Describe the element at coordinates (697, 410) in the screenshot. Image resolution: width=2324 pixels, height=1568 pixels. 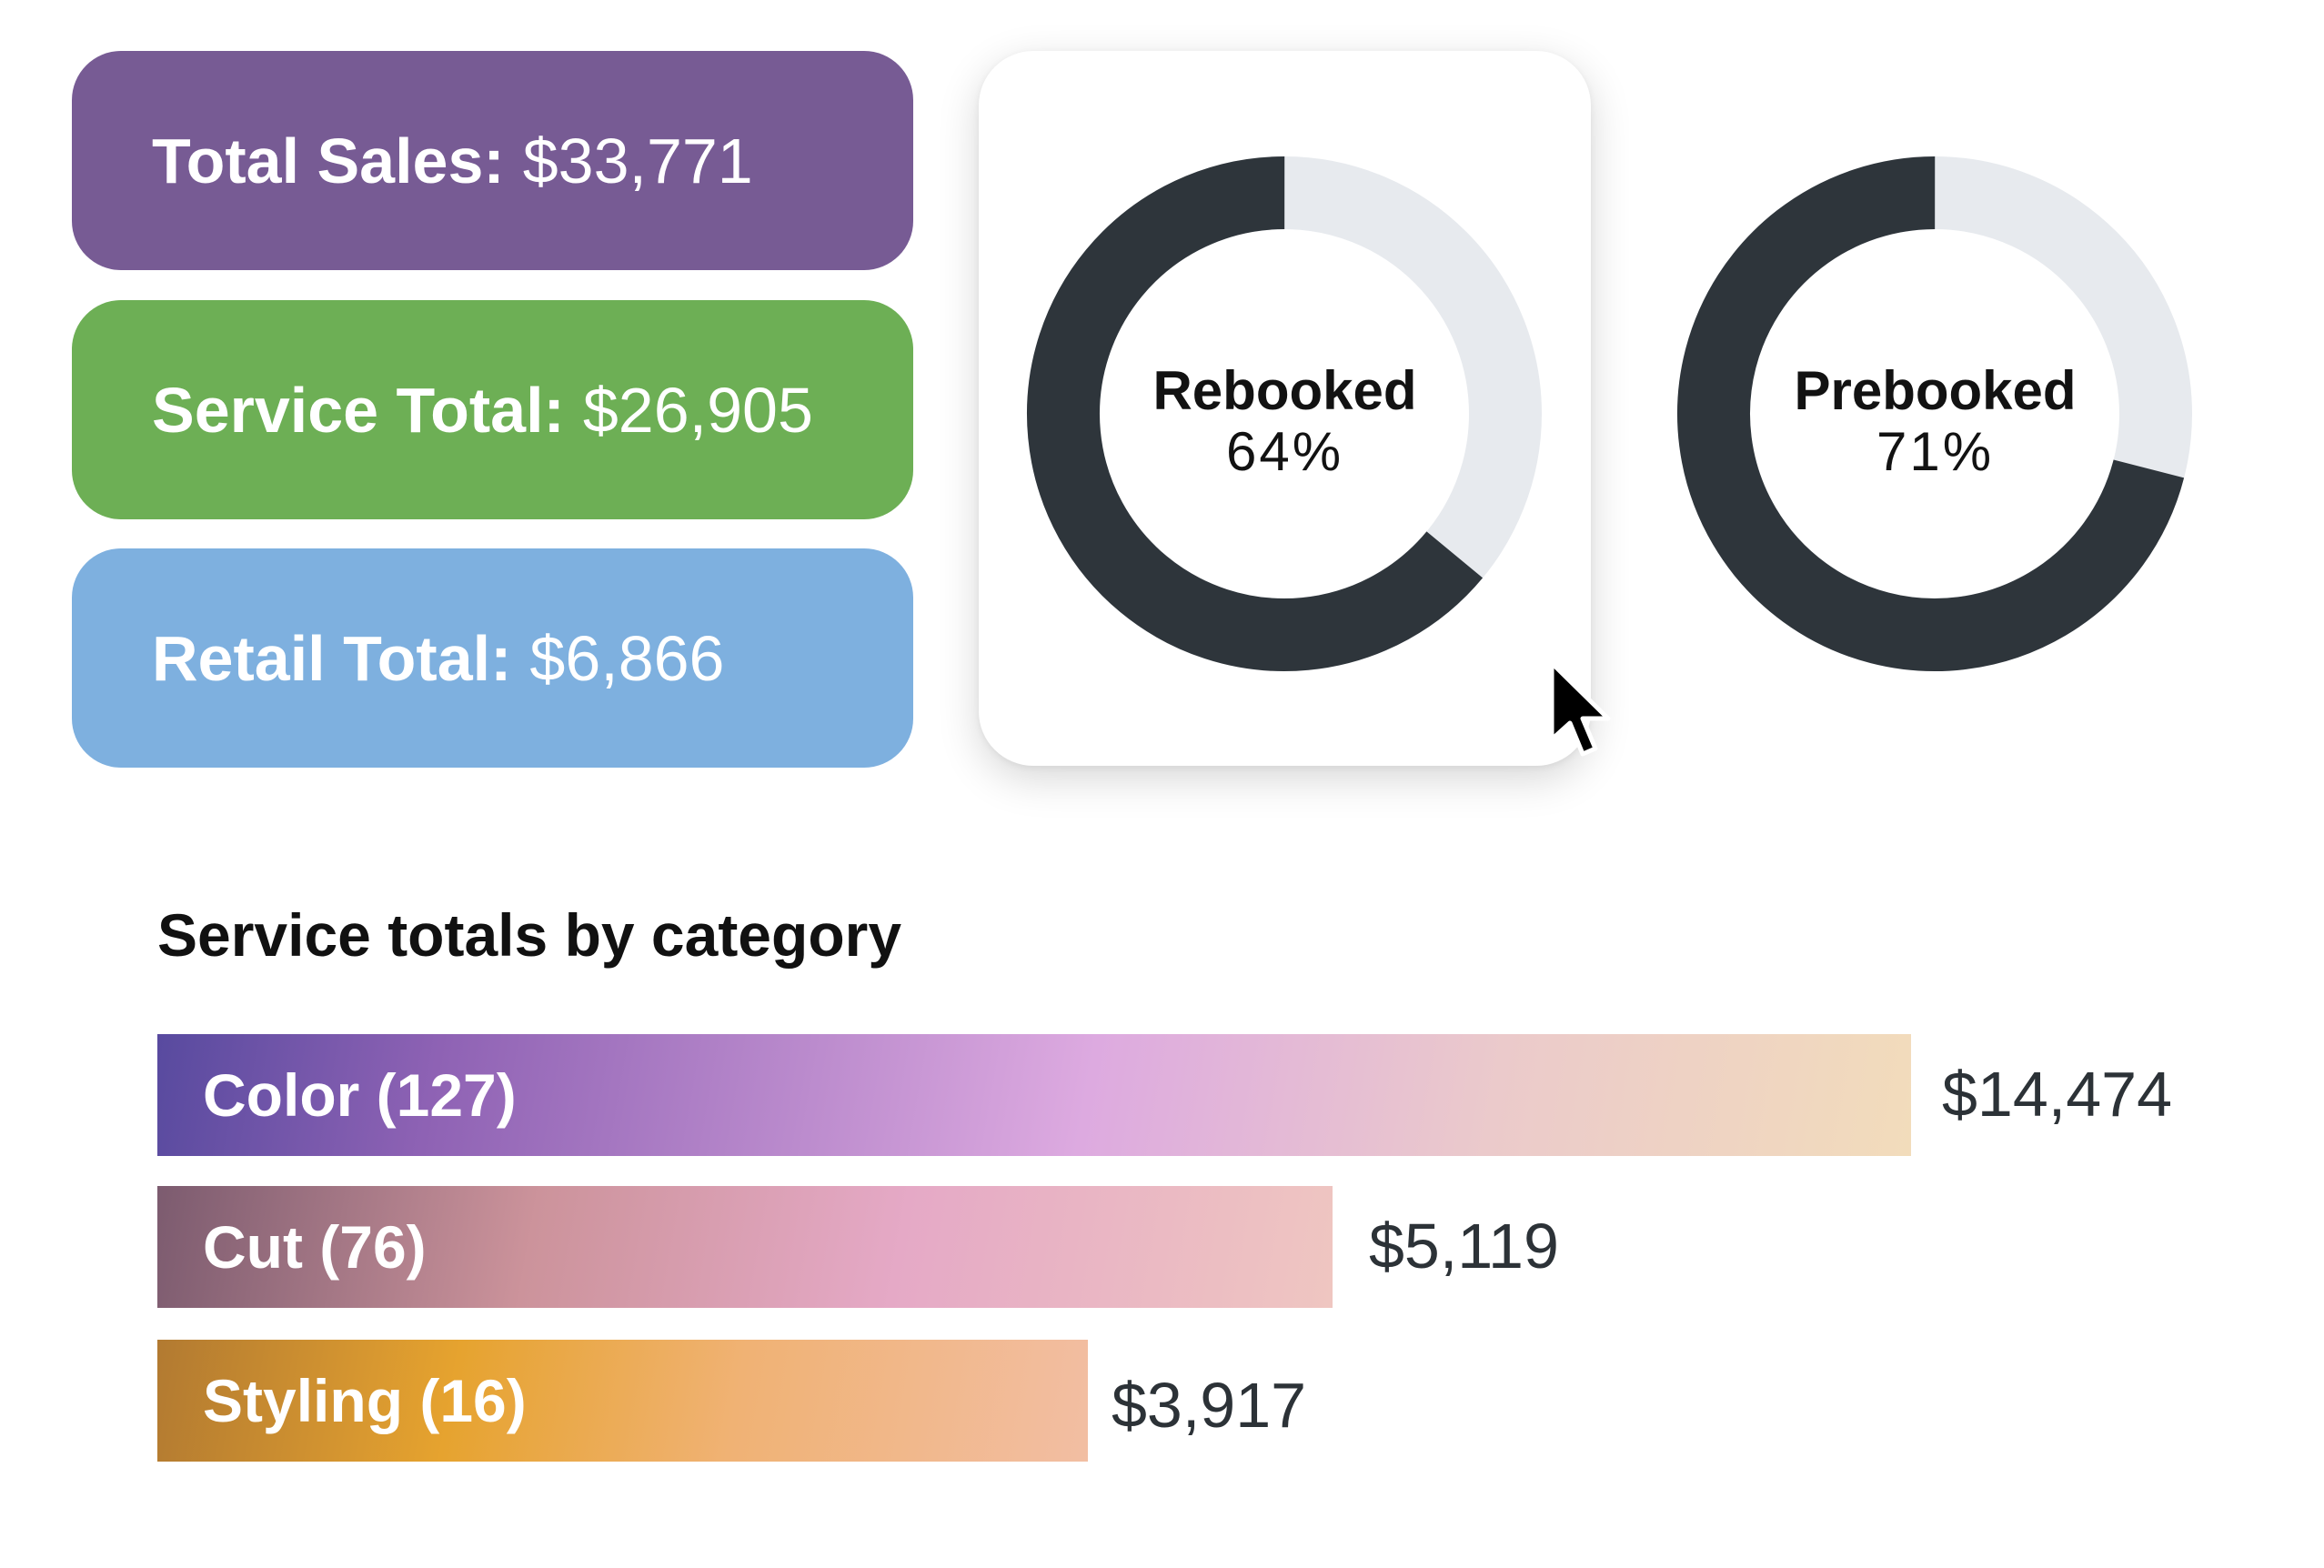
I see `service-total-value: $26,905` at that location.